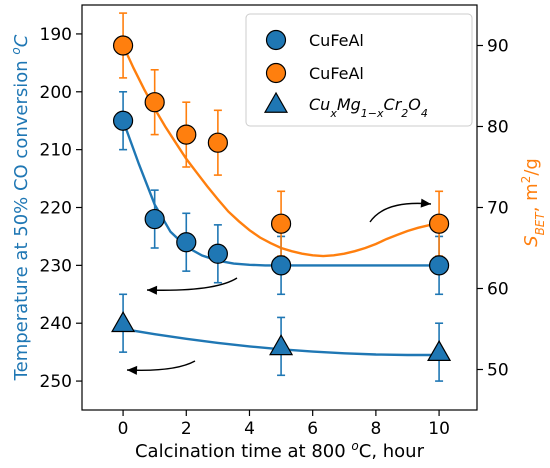 Image resolution: width=550 pixels, height=468 pixels. What do you see at coordinates (498, 128) in the screenshot?
I see `y-right-tick-label: 80` at bounding box center [498, 128].